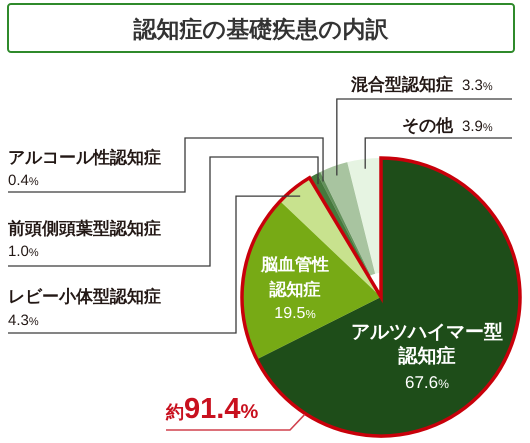 The image size is (530, 443). What do you see at coordinates (212, 409) in the screenshot?
I see `annotation: 約91.4%` at bounding box center [212, 409].